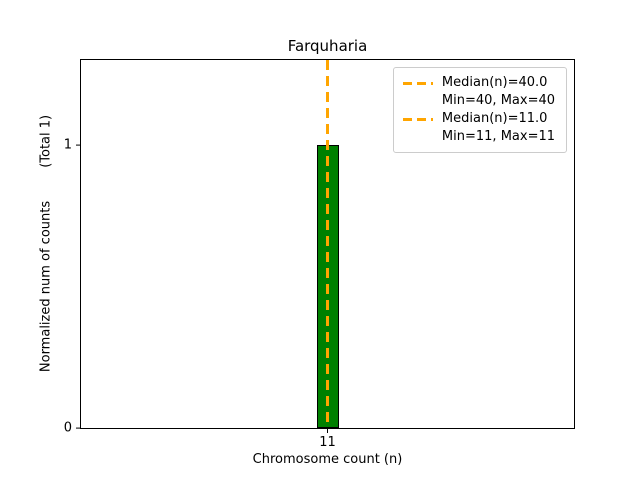 The height and width of the screenshot is (480, 640). What do you see at coordinates (67, 145) in the screenshot?
I see `y-tick-label: 1` at bounding box center [67, 145].